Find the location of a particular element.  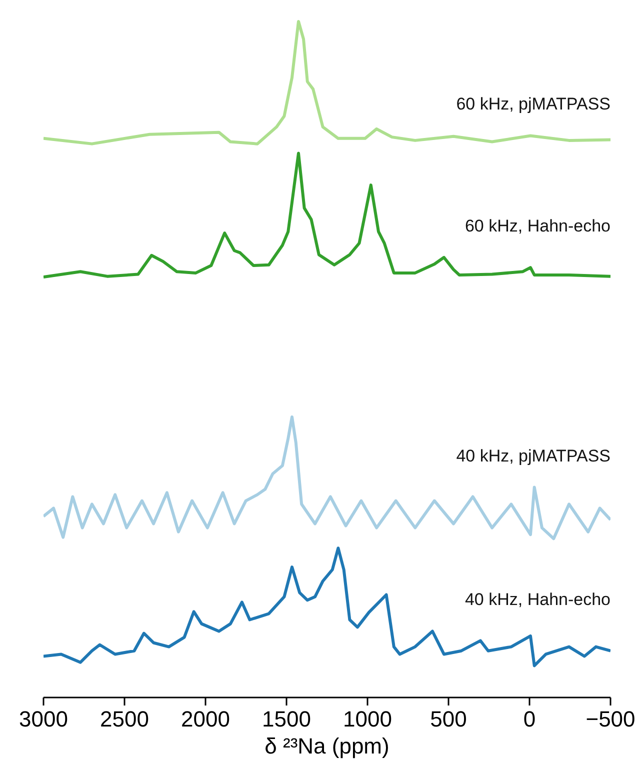

x-tick-label: 0 is located at coordinates (529, 719).